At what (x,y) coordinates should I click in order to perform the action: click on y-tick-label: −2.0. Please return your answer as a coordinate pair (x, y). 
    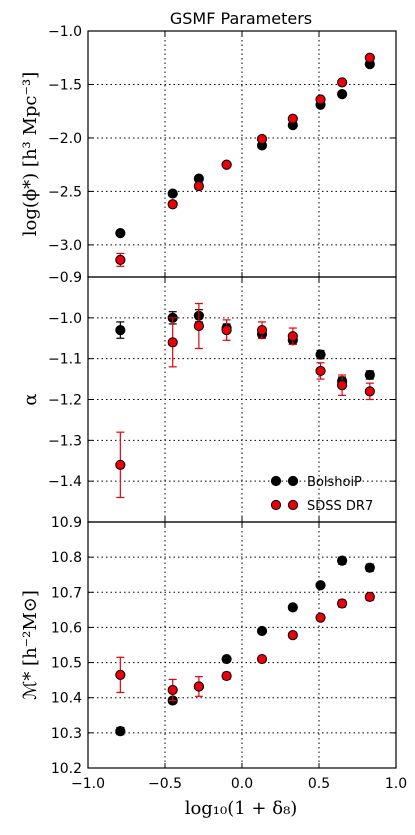
    Looking at the image, I should click on (65, 139).